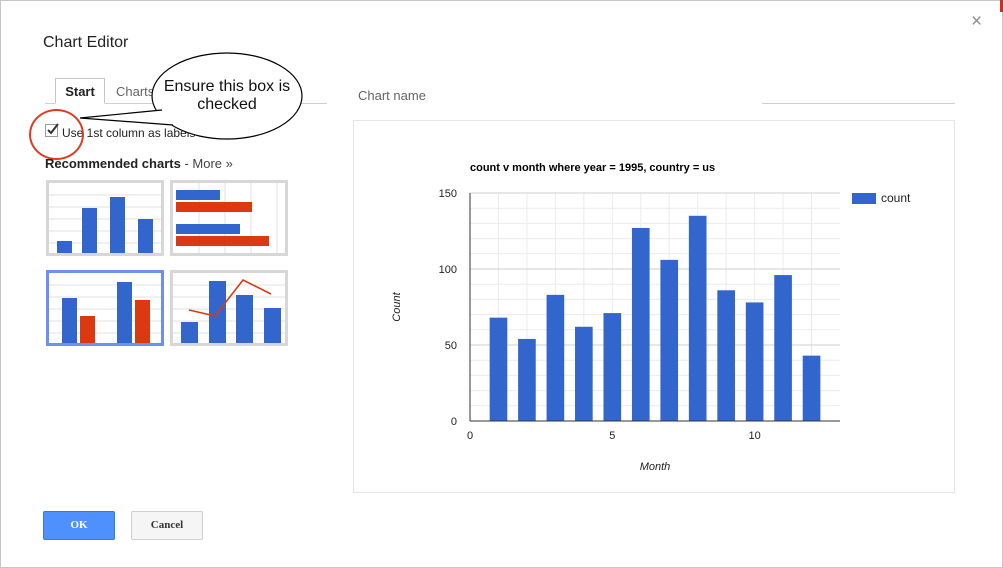 The height and width of the screenshot is (568, 1003). Describe the element at coordinates (105, 223) in the screenshot. I see `column-chart-icon` at that location.